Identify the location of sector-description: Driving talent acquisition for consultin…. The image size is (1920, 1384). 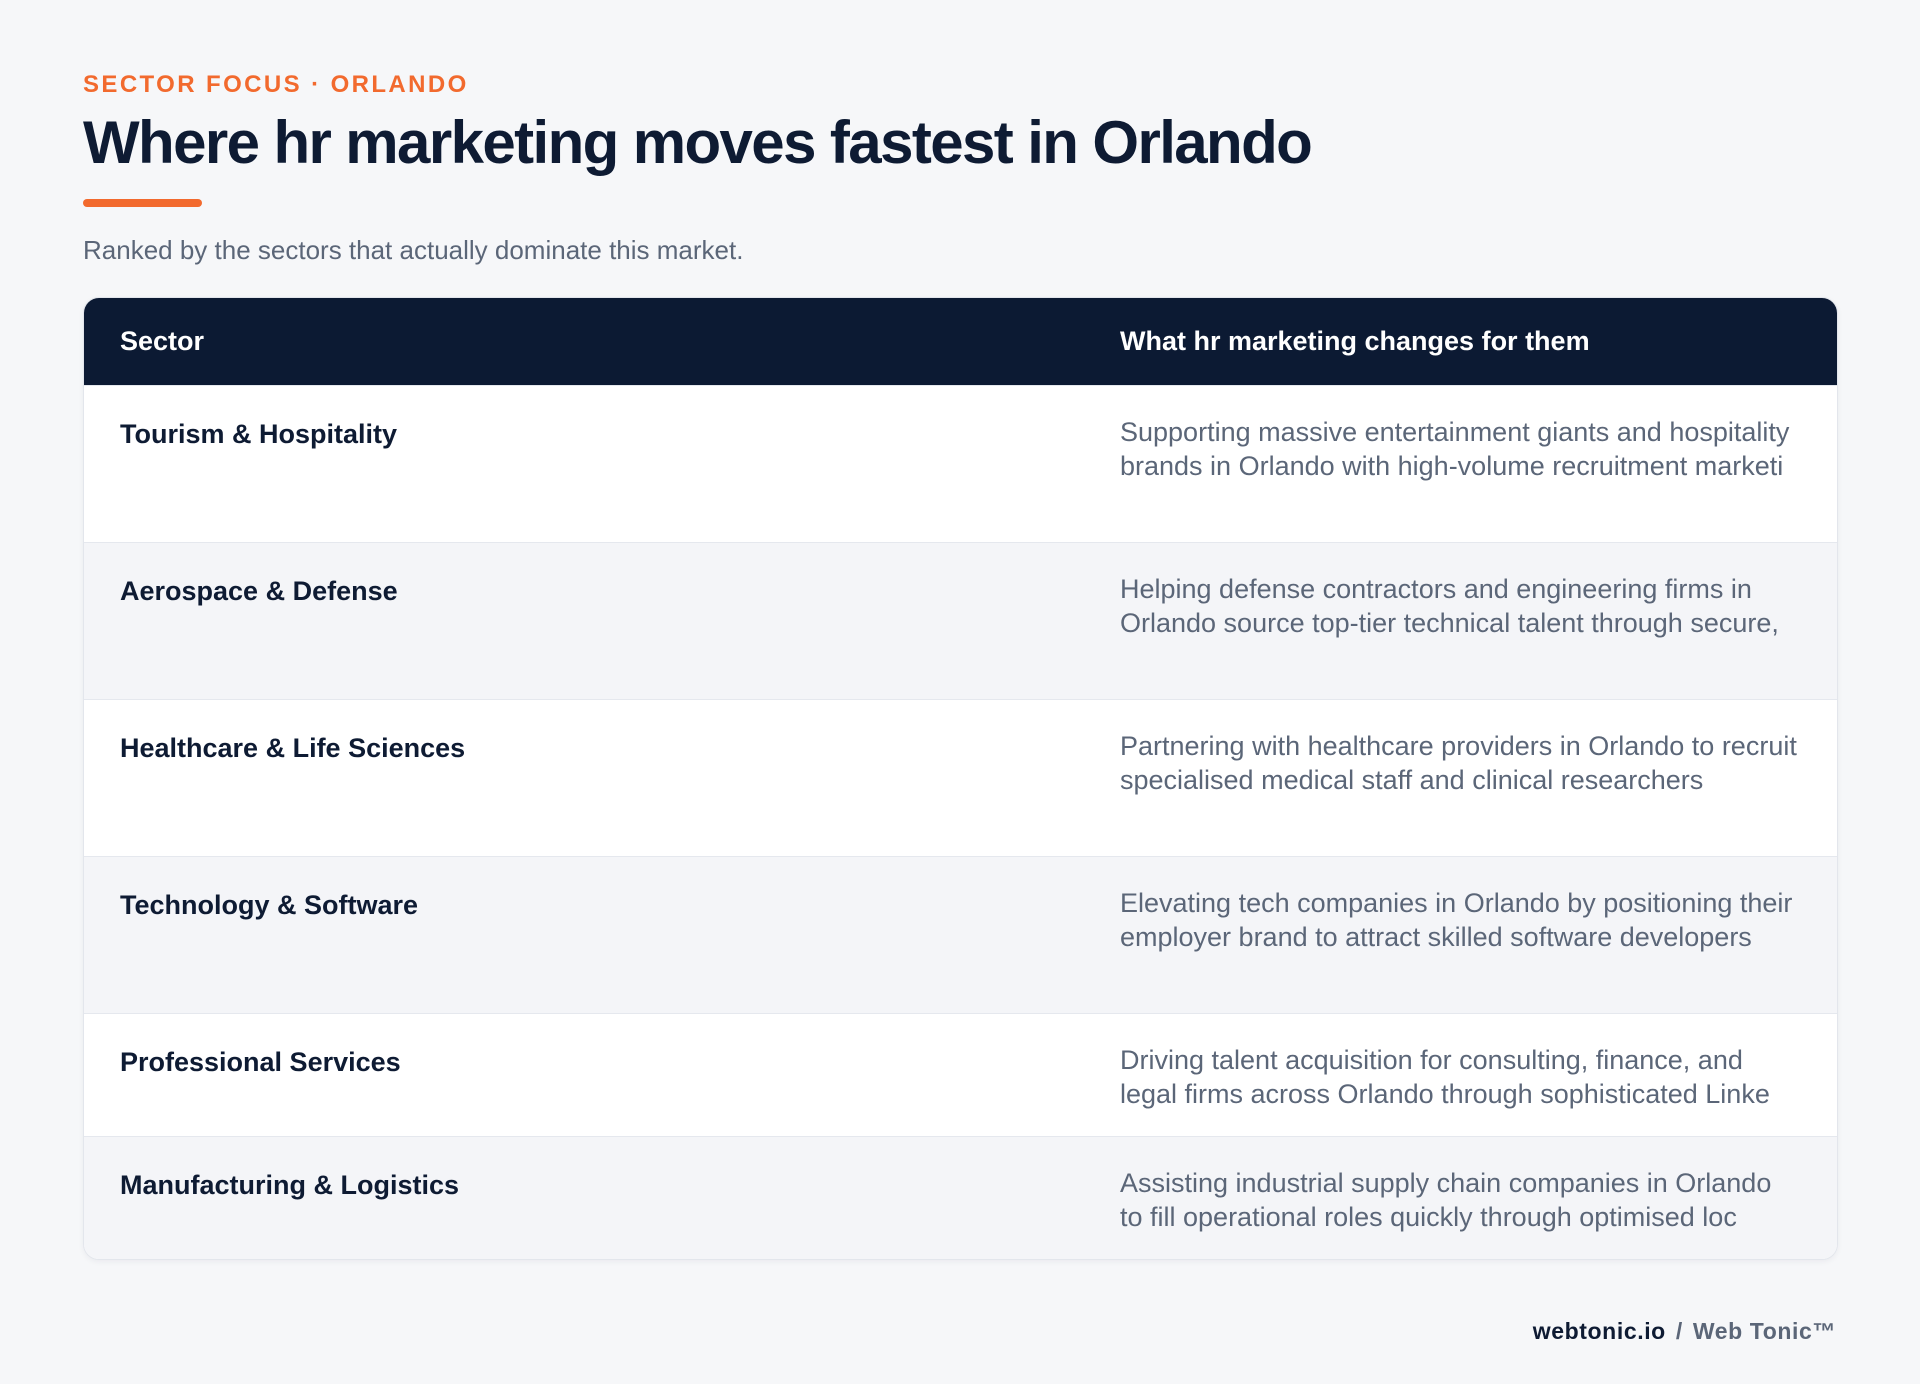
(1445, 1077).